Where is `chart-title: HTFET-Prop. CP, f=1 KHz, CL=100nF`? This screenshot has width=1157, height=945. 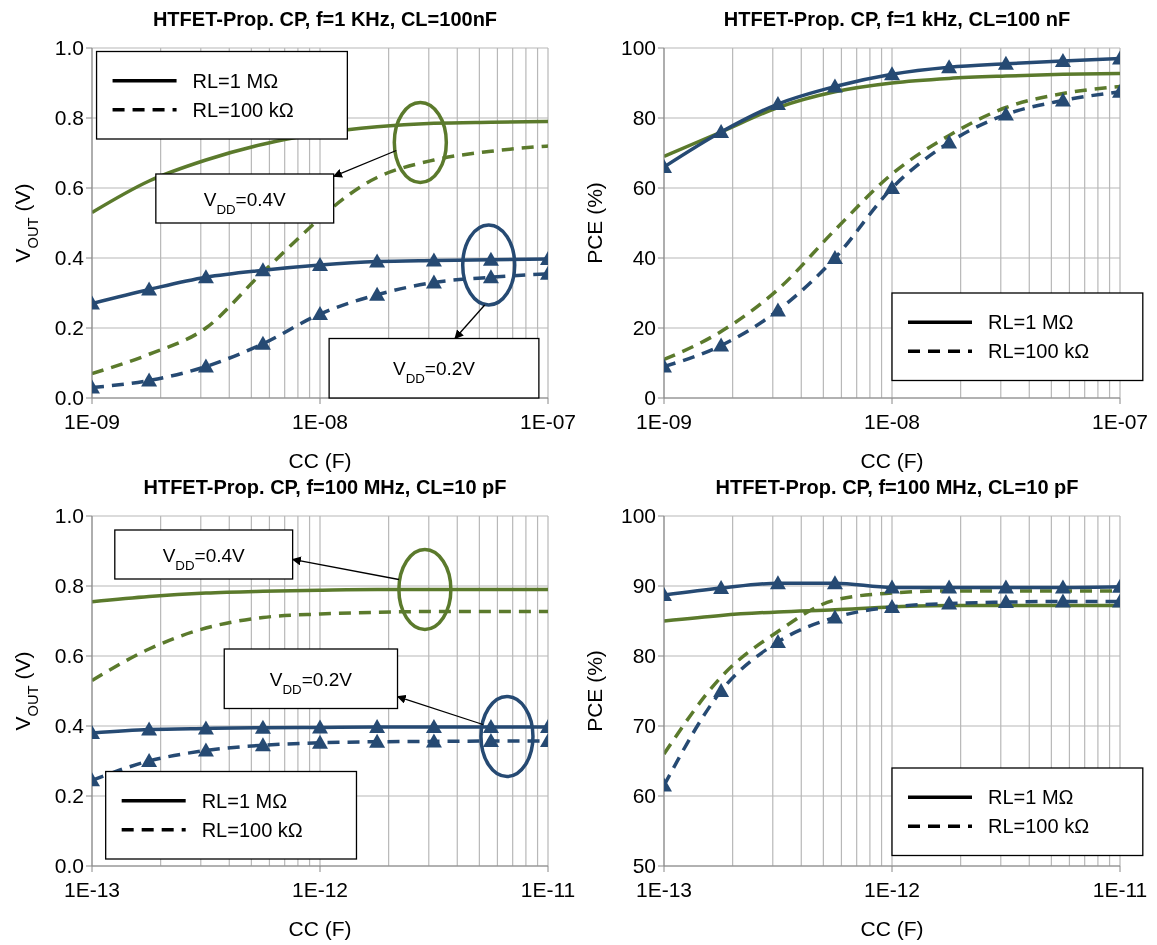
chart-title: HTFET-Prop. CP, f=1 KHz, CL=100nF is located at coordinates (325, 20).